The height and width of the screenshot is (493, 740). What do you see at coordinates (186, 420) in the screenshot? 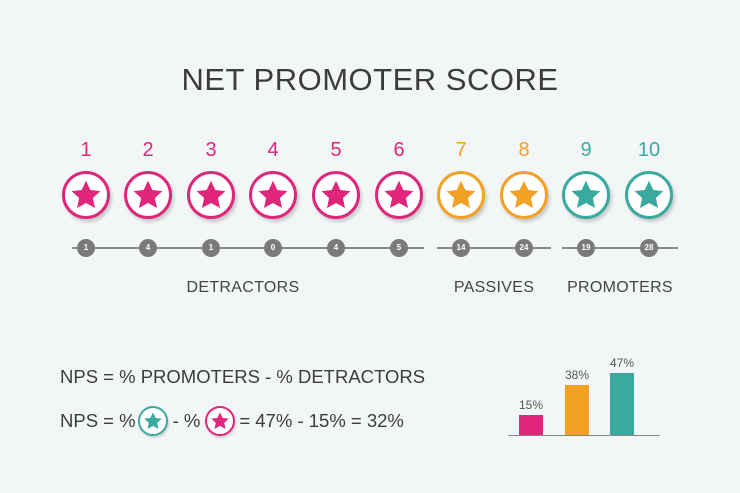
I see `formula-minus: - %` at bounding box center [186, 420].